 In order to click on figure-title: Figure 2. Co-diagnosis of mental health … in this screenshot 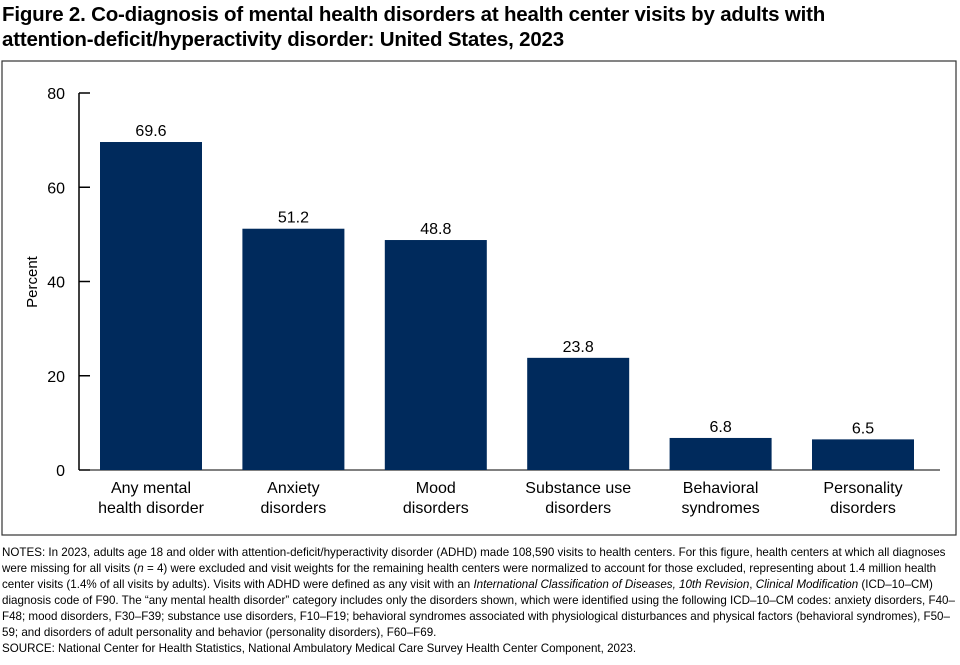, I will do `click(477, 27)`.